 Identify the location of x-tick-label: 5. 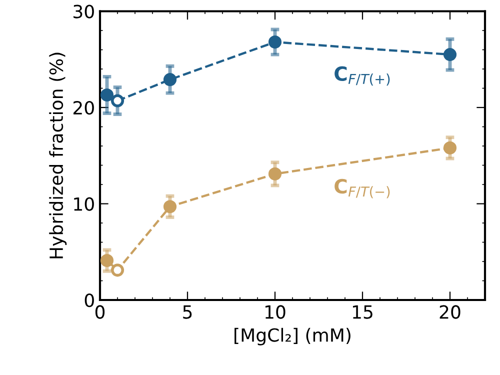
(187, 312).